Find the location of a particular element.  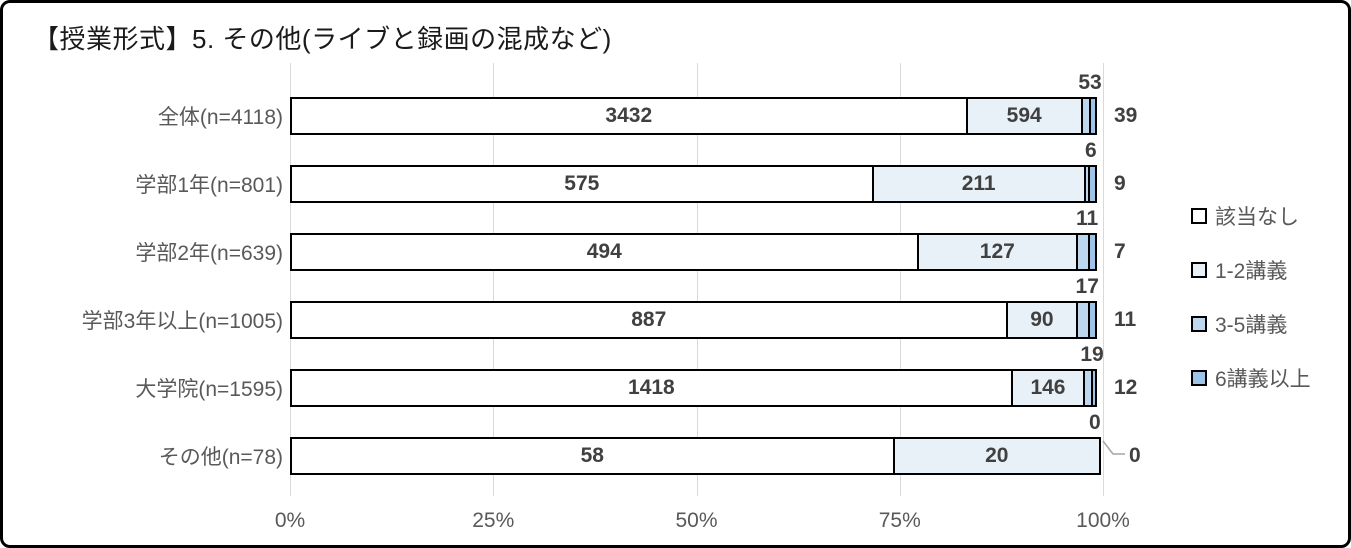

gridline-75% is located at coordinates (900, 279).